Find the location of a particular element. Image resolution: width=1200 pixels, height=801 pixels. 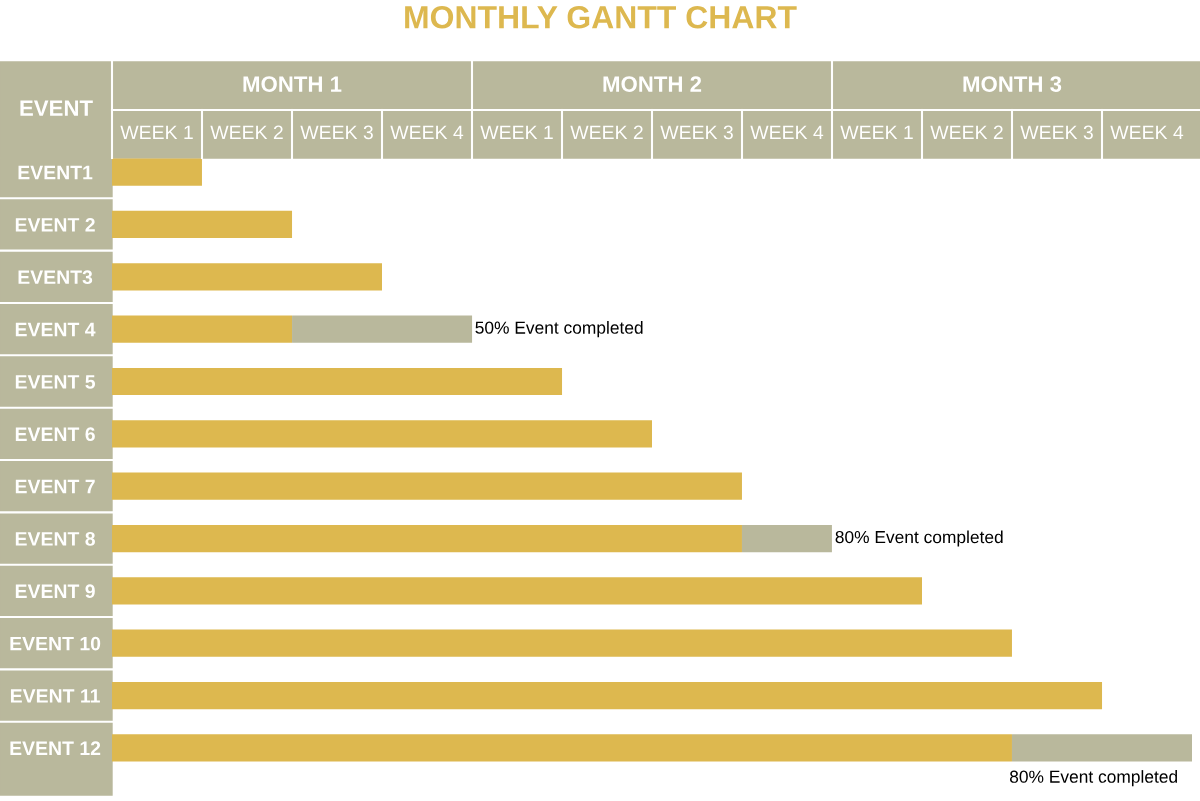

y-axis-title: EVENT is located at coordinates (56, 108).